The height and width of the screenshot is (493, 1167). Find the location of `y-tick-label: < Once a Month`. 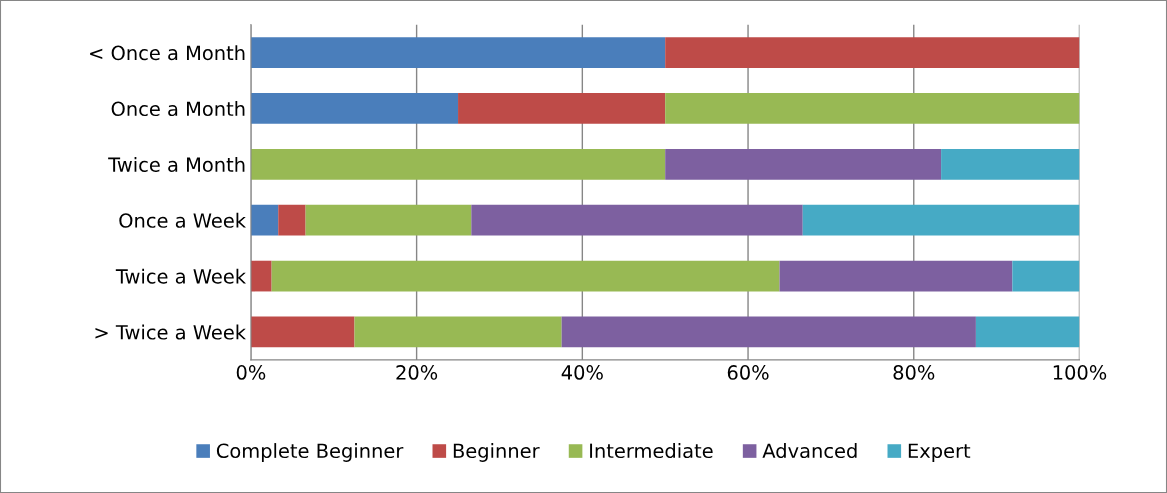

y-tick-label: < Once a Month is located at coordinates (167, 53).